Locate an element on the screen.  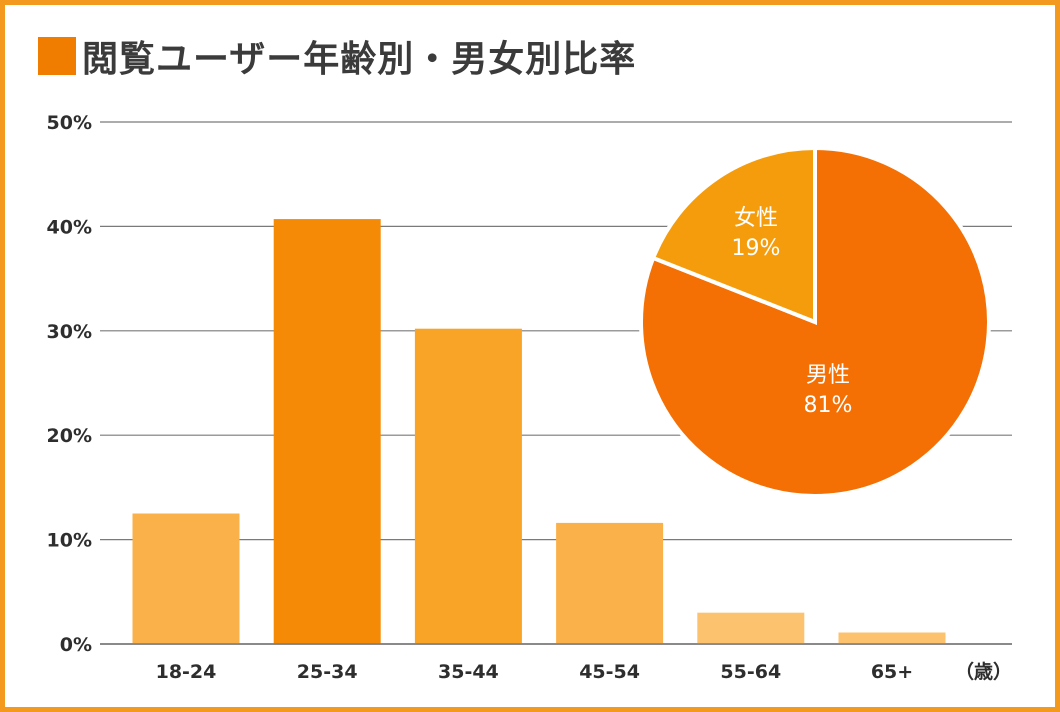
x-tick-label: 65+ is located at coordinates (892, 672).